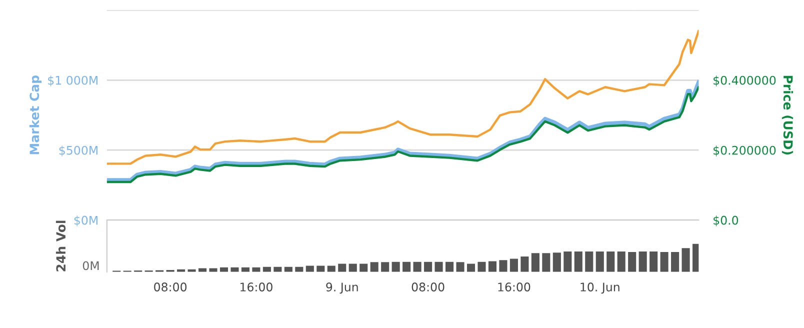 The image size is (804, 328). What do you see at coordinates (745, 151) in the screenshot?
I see `y2-tick-label: $0.200000` at bounding box center [745, 151].